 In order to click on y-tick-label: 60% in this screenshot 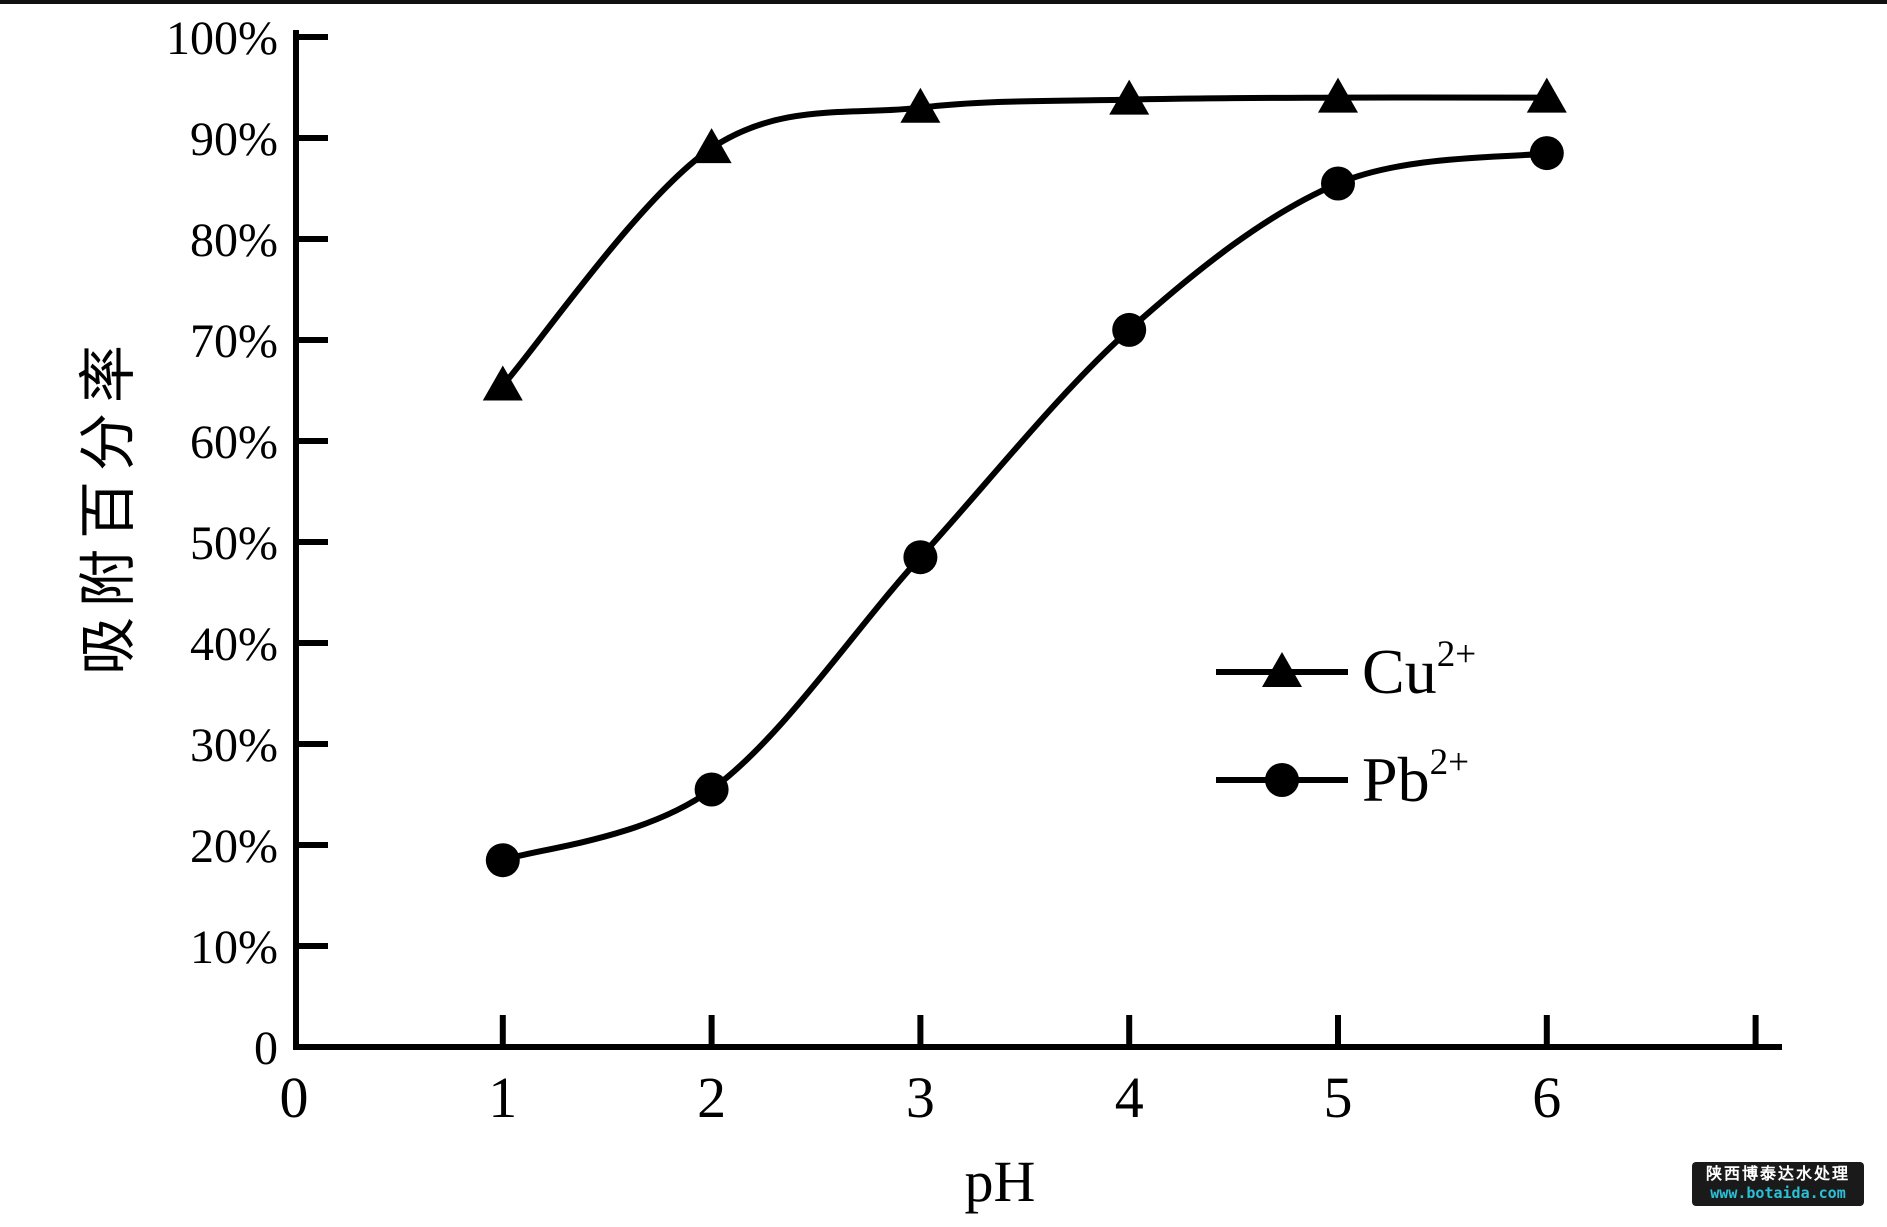, I will do `click(234, 442)`.